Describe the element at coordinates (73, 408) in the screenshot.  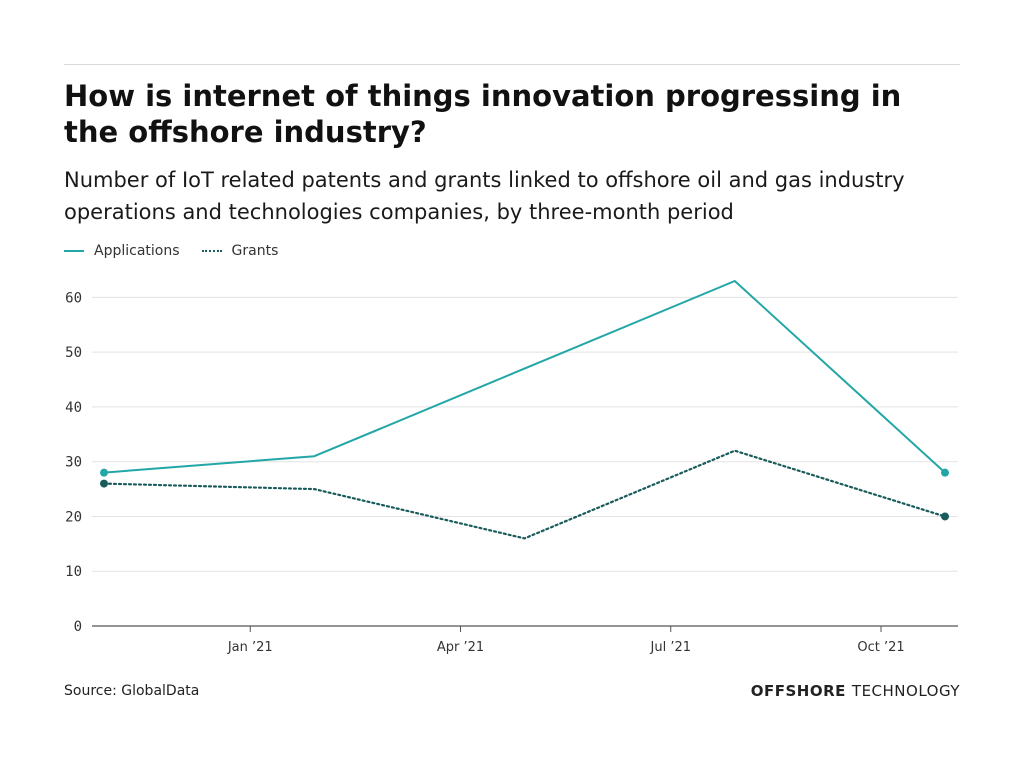
I see `y-tick-label-40: 40` at that location.